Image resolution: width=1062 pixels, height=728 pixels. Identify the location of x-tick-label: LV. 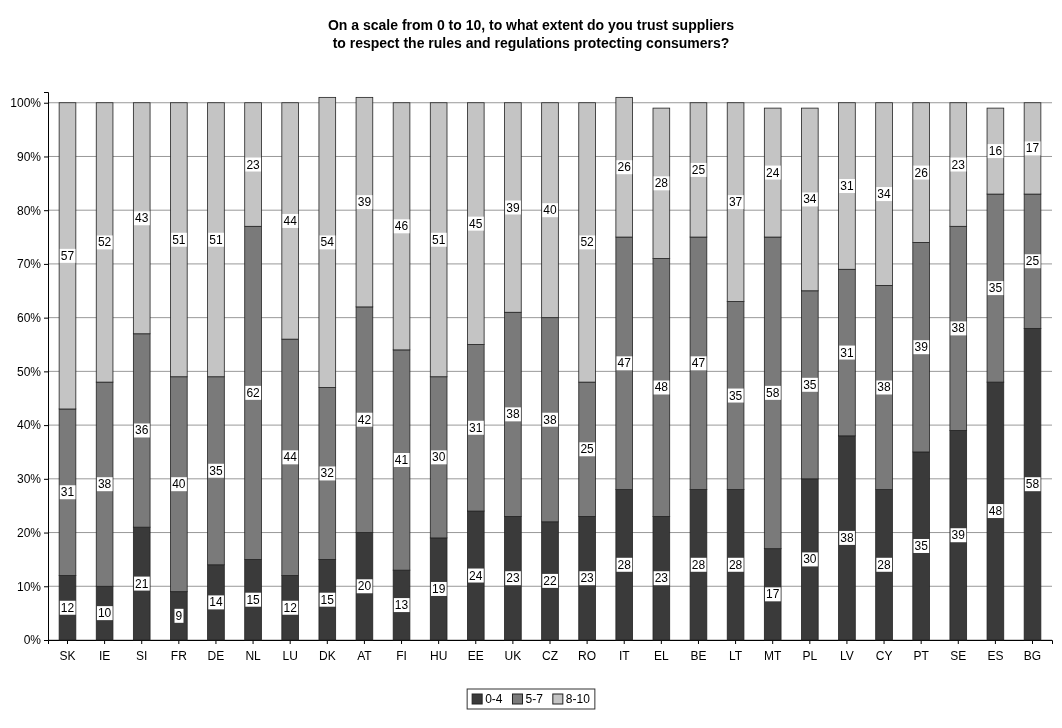
(847, 656).